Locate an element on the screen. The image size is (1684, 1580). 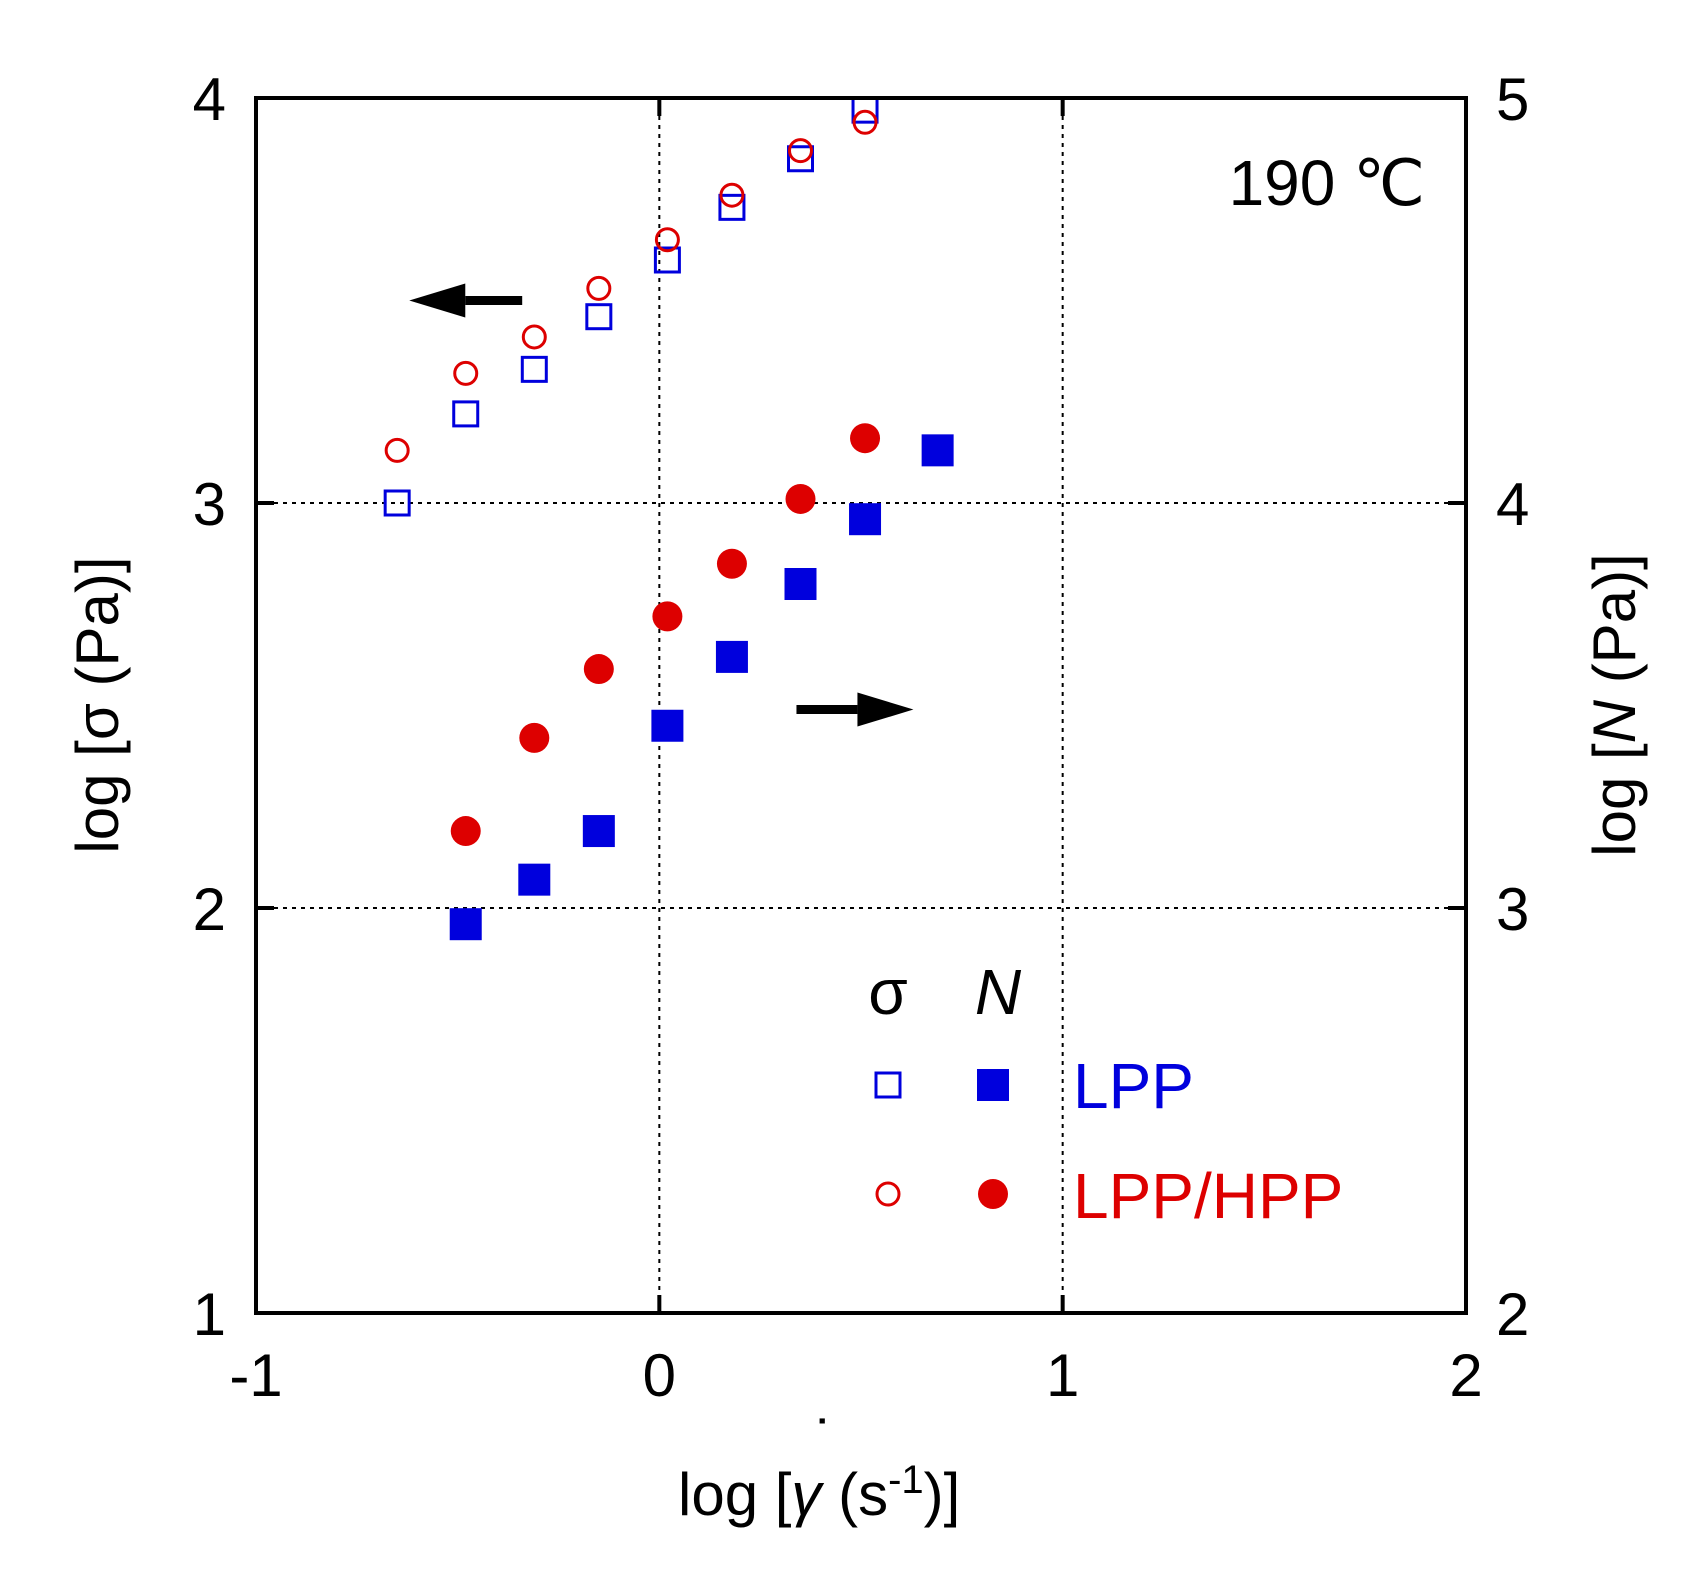
legend: σ N LPP LPP/HPP is located at coordinates (1105, 1094).